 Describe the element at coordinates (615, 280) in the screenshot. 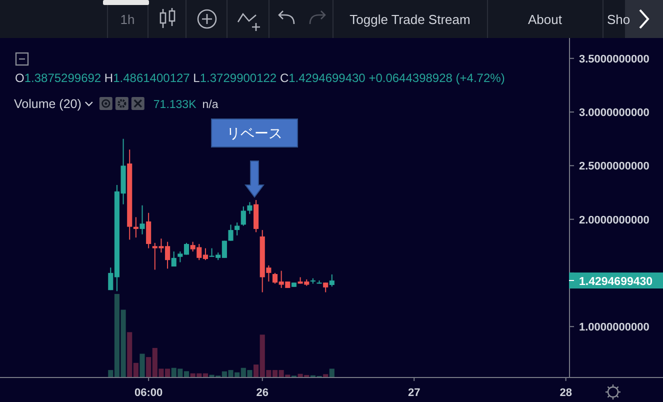

I see `last-price: 1.4294699430` at that location.